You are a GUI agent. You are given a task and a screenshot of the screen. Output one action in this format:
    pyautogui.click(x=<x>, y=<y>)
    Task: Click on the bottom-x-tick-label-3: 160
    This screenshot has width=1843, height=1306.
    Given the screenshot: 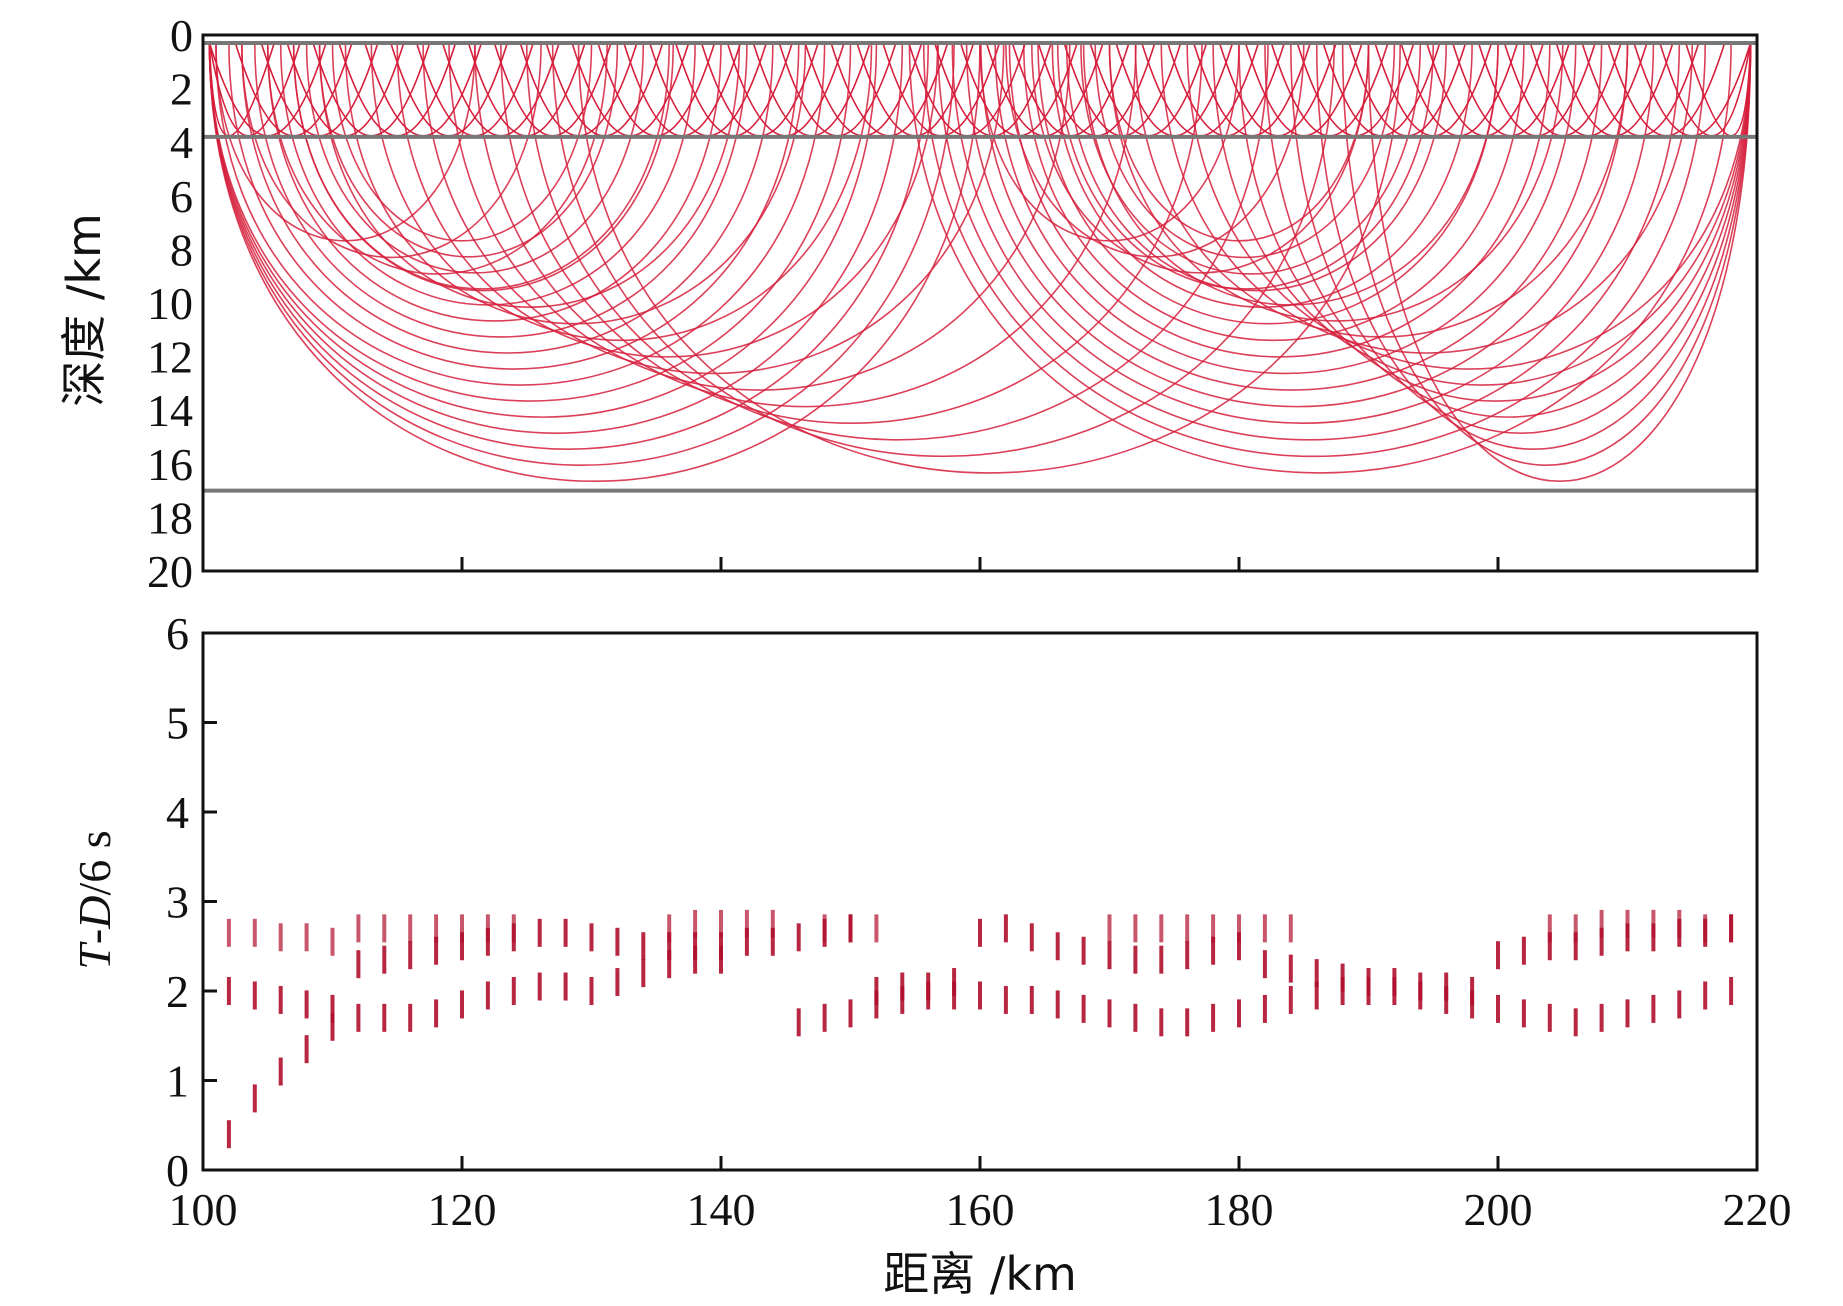 What is the action you would take?
    pyautogui.click(x=980, y=1209)
    